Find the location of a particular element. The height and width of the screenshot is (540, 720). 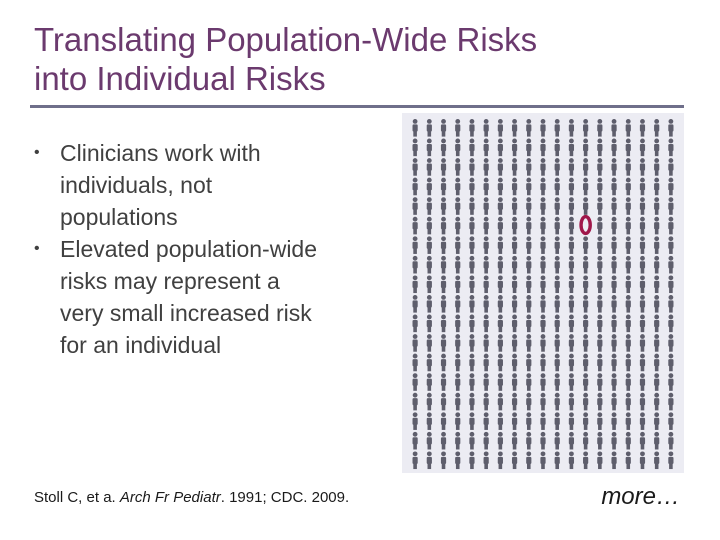

bullet-2-line-4: for an individual is located at coordinates (141, 345).